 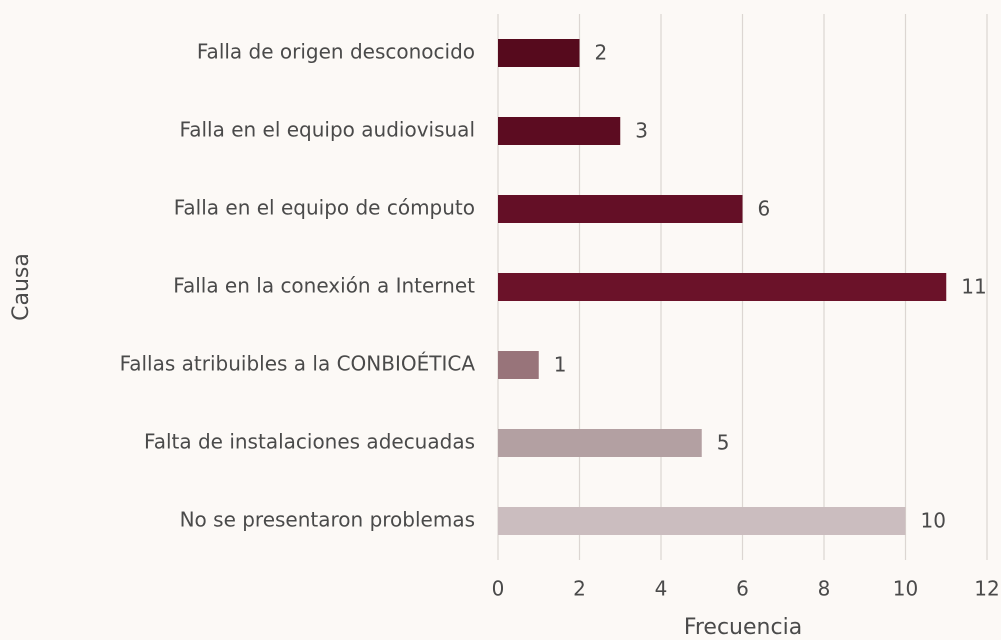 I want to click on value-label: 11, so click(x=973, y=287).